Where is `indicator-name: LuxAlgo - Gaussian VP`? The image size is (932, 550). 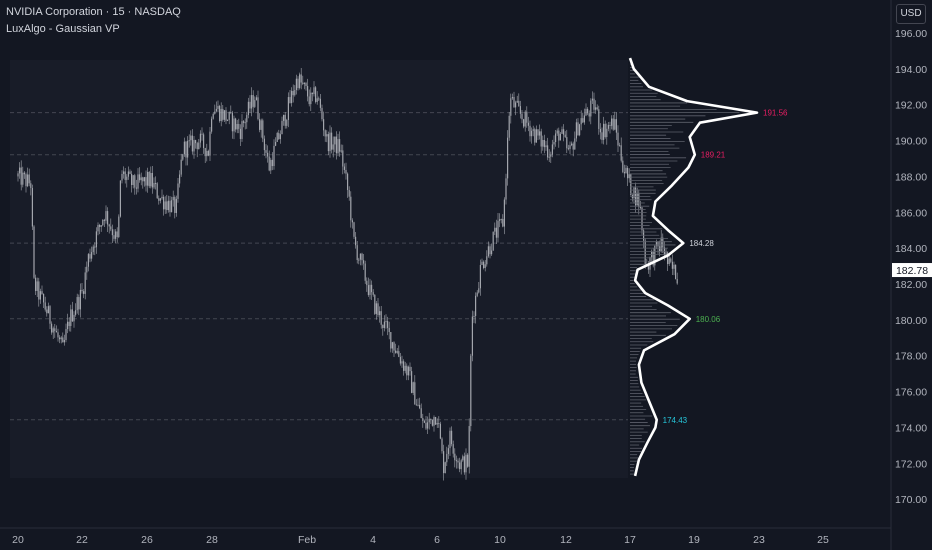 indicator-name: LuxAlgo - Gaussian VP is located at coordinates (63, 29).